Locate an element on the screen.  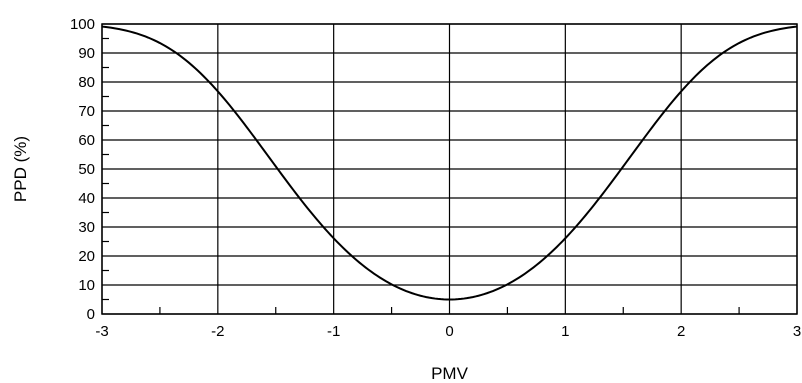
x-tick-label-3: 0 is located at coordinates (449, 331).